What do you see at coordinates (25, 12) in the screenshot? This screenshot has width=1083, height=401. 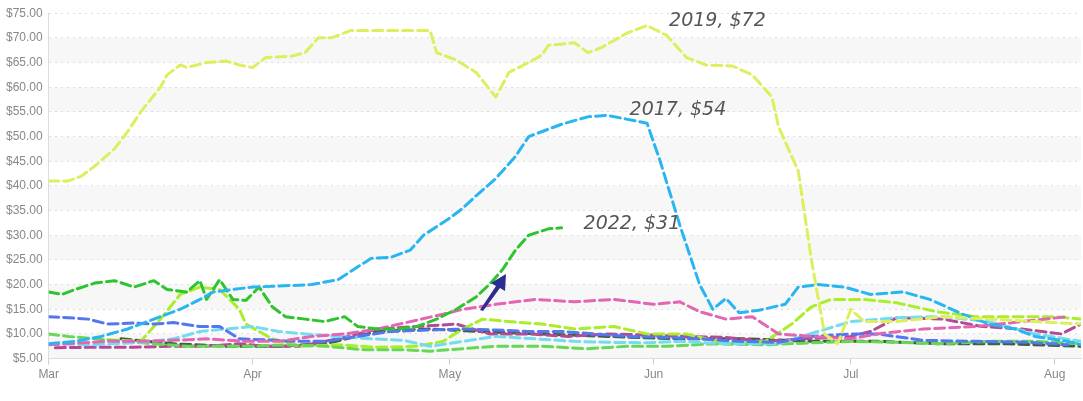 I see `y-tick-label: $75.00` at bounding box center [25, 12].